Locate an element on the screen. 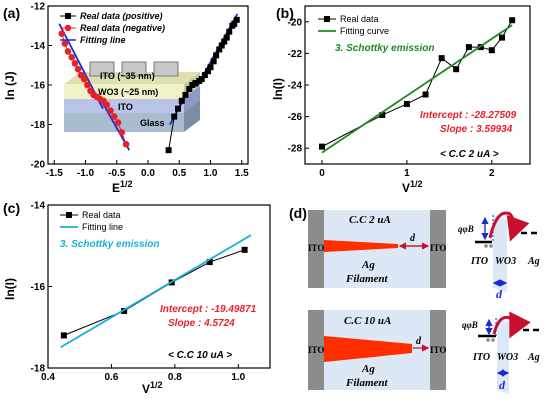 The image size is (550, 403). inset-ito-top-label: ITO (~35 nm) is located at coordinates (127, 76).